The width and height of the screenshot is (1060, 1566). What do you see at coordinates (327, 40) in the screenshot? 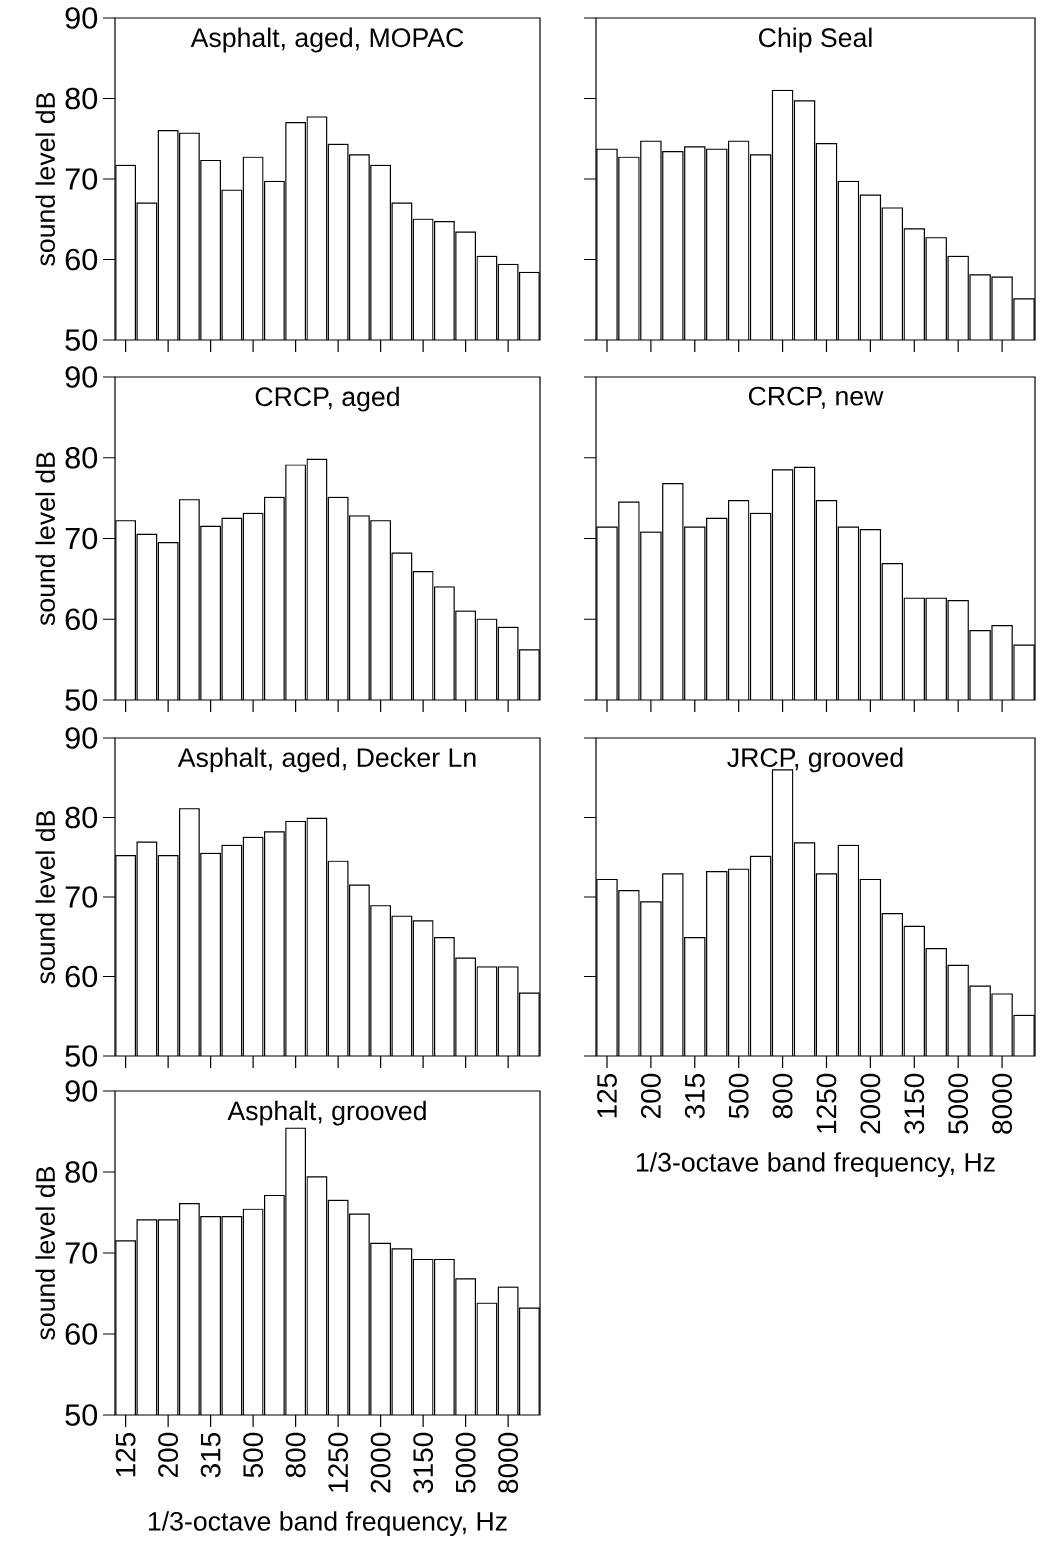
I see `chart-title: Asphalt, aged, MOPAC` at bounding box center [327, 40].